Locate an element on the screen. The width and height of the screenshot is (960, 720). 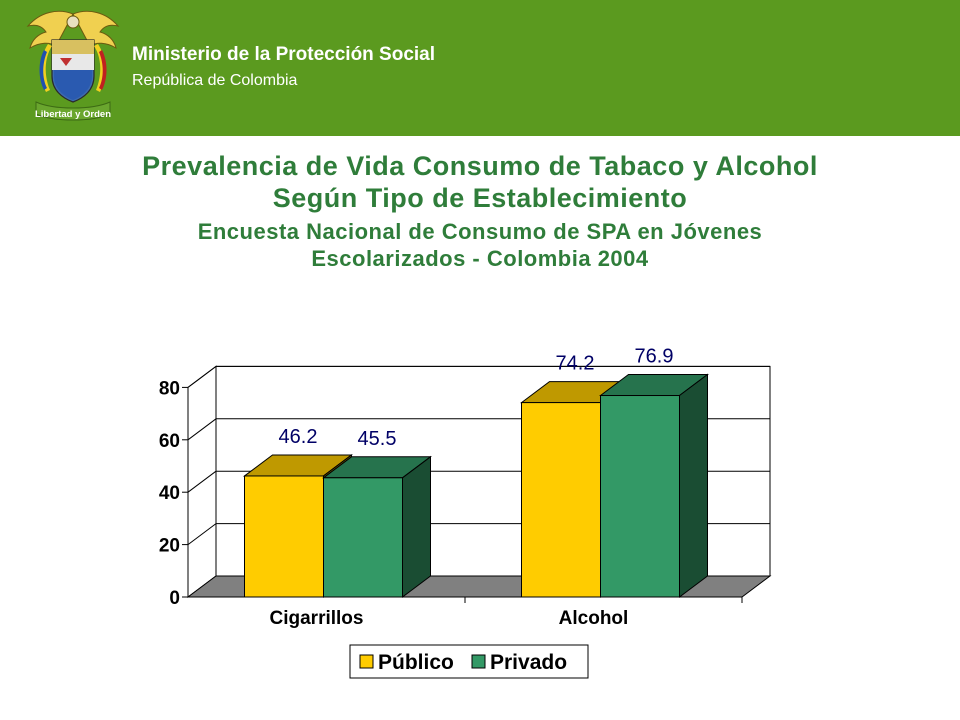
coat-of-arms-icon: Libertad y Orden is located at coordinates (73, 65).